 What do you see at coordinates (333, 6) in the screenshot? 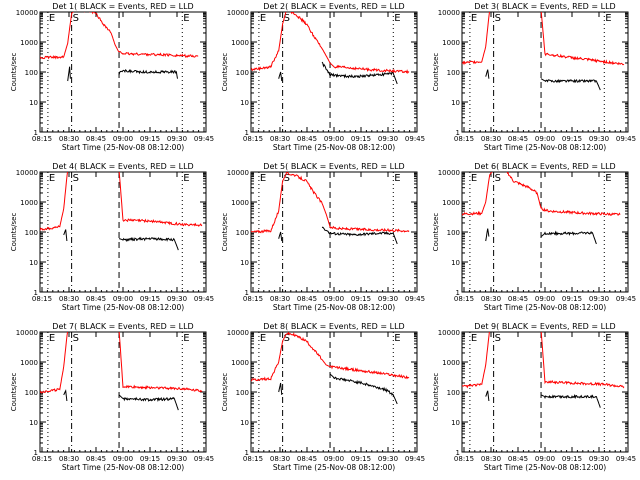
I see `plot-title: Det 2( BLACK = Events, RED = LLD` at bounding box center [333, 6].